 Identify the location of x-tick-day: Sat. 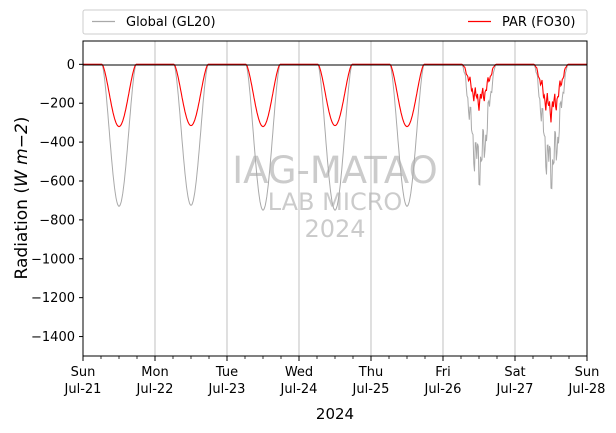
(514, 372).